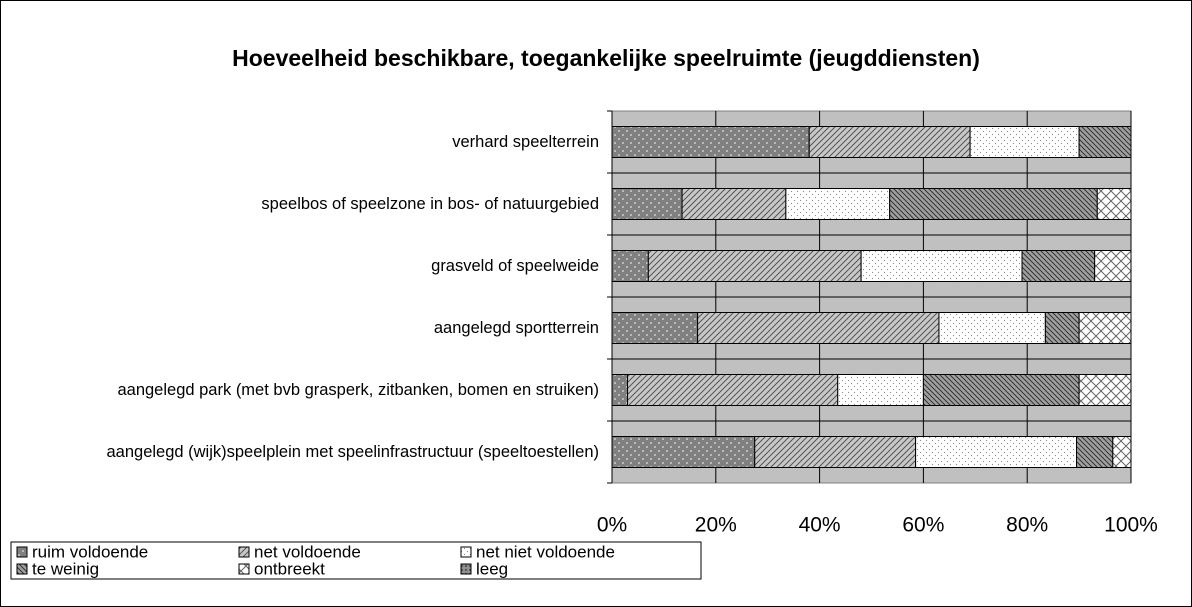 Image resolution: width=1192 pixels, height=607 pixels. Describe the element at coordinates (304, 328) in the screenshot. I see `category-label: aangelegd sportterrein` at that location.